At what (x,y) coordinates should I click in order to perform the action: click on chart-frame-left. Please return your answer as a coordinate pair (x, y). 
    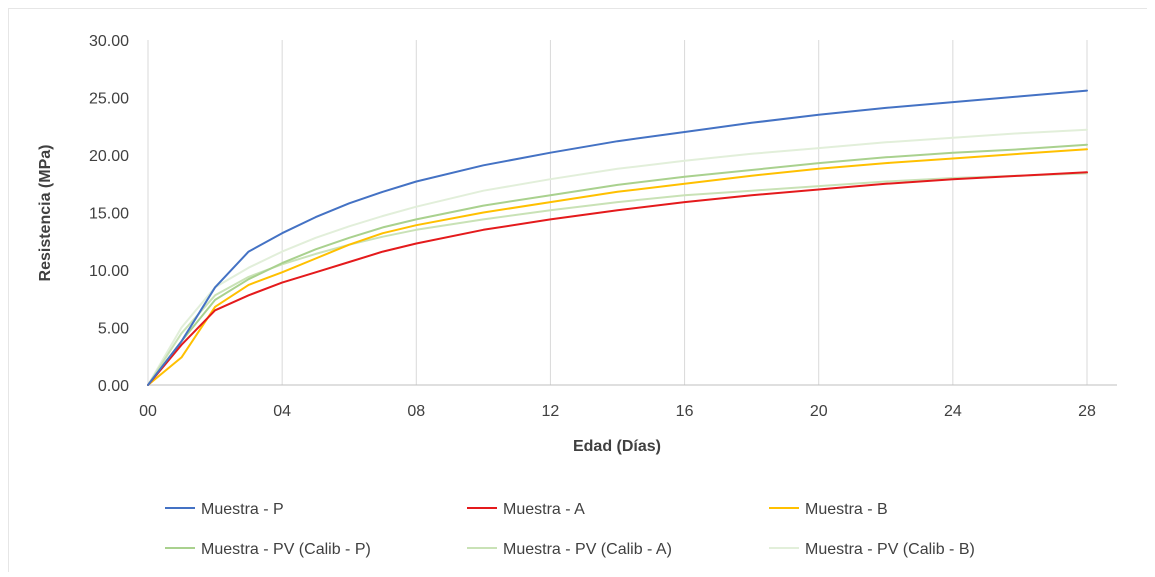
    Looking at the image, I should click on (8, 290).